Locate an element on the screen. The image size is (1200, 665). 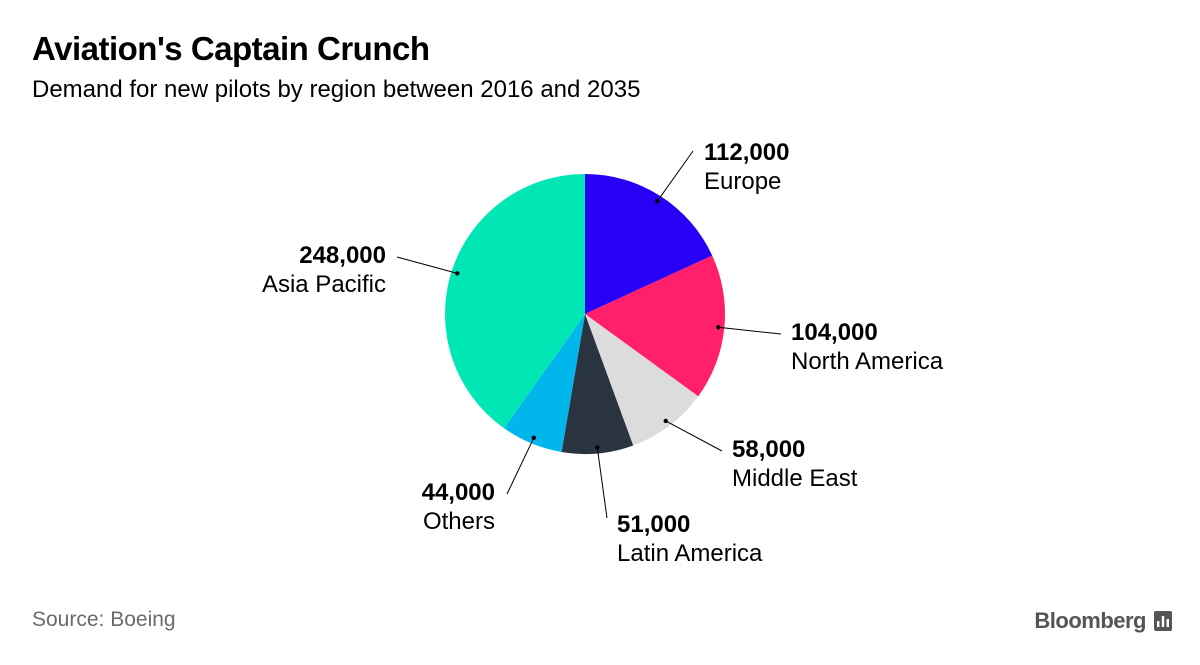
region-label-north-america: North America is located at coordinates (867, 361).